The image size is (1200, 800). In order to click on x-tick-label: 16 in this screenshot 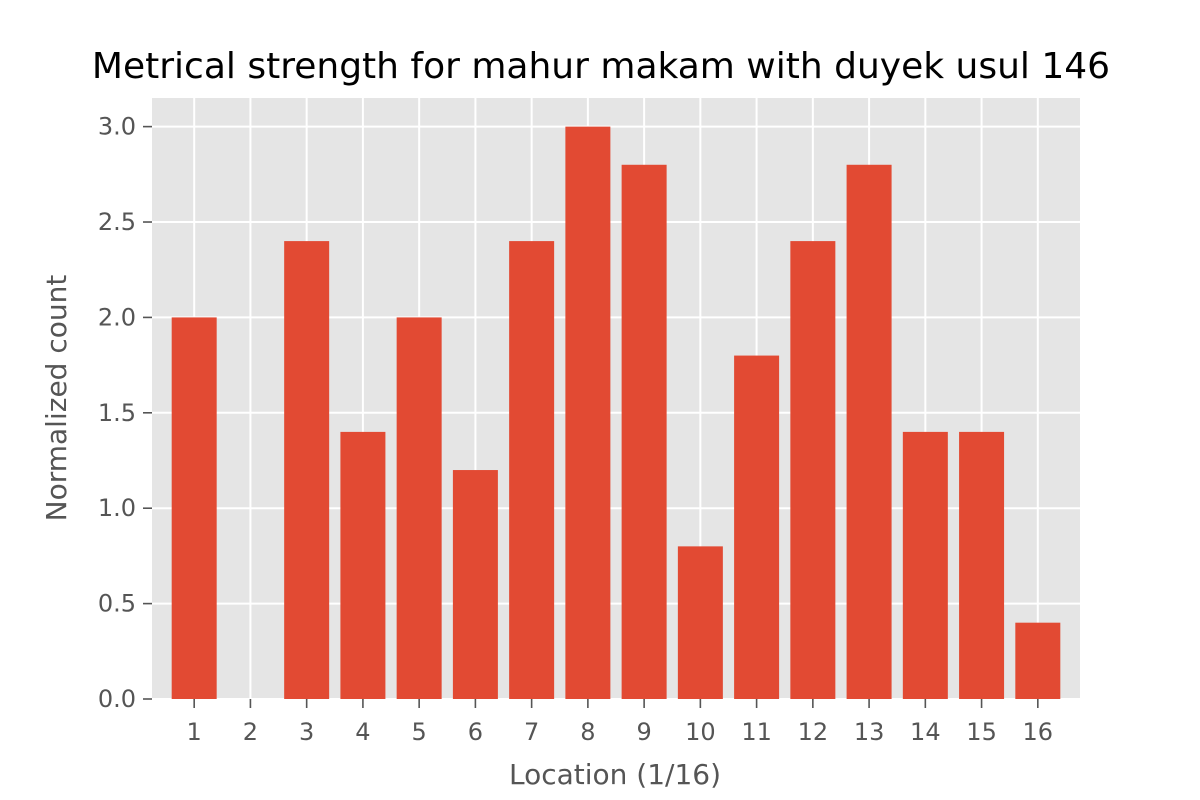, I will do `click(1038, 732)`.